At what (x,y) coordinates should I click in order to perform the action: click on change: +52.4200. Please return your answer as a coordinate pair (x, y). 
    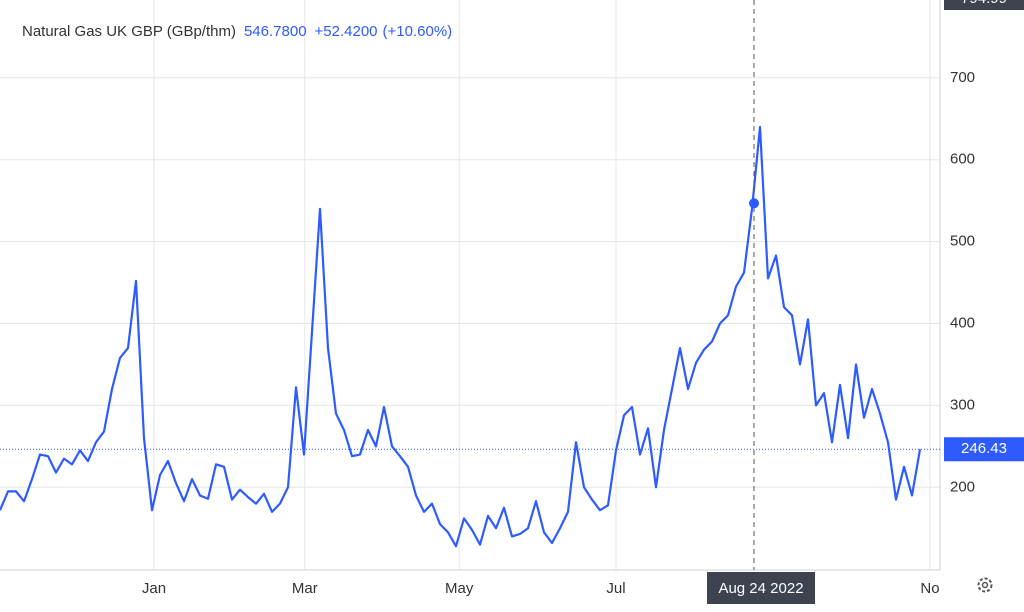
    Looking at the image, I should click on (346, 31).